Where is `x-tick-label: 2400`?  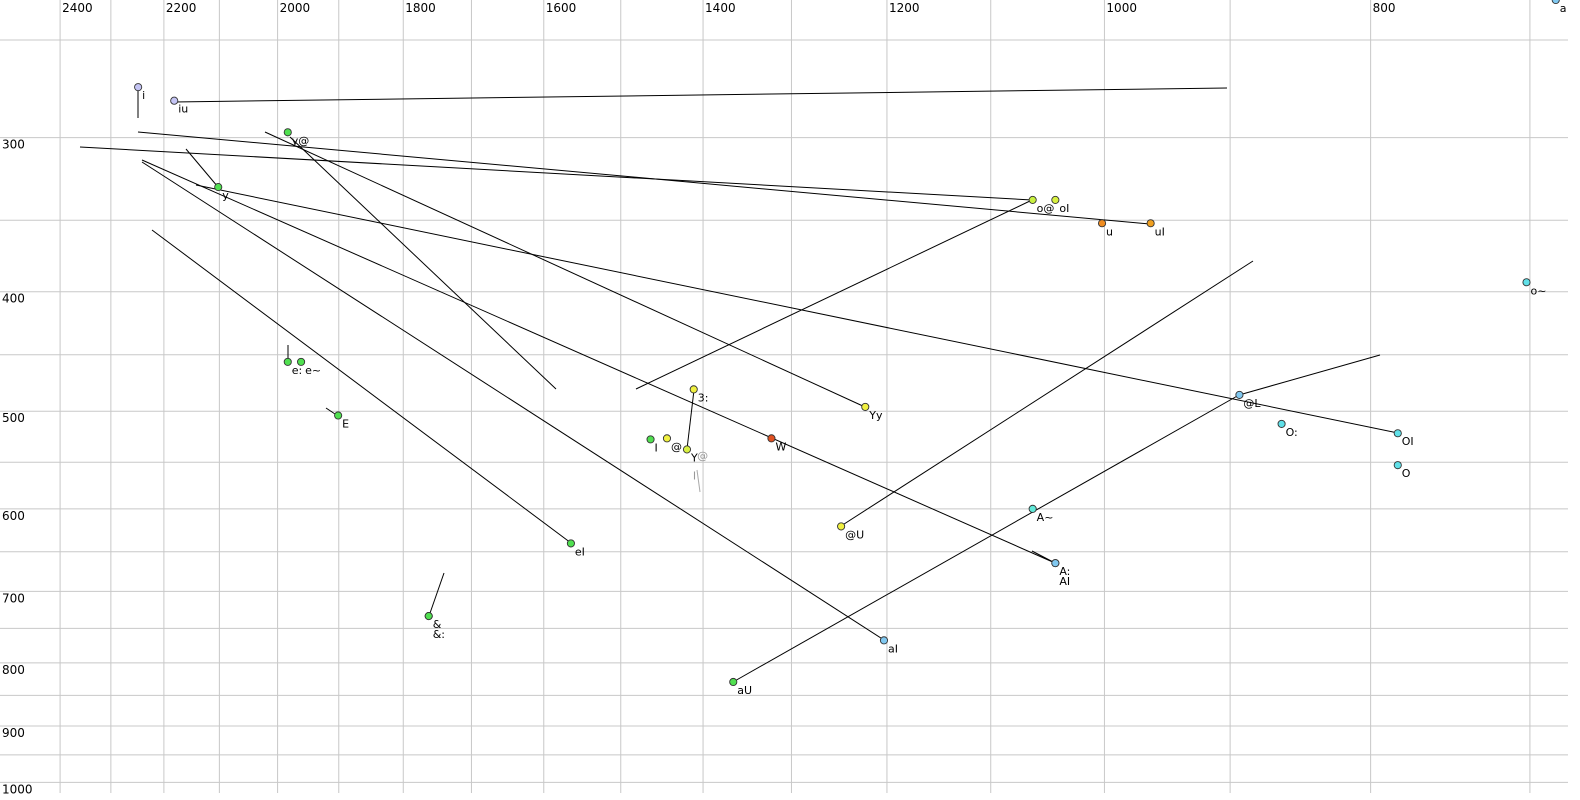
x-tick-label: 2400 is located at coordinates (77, 8).